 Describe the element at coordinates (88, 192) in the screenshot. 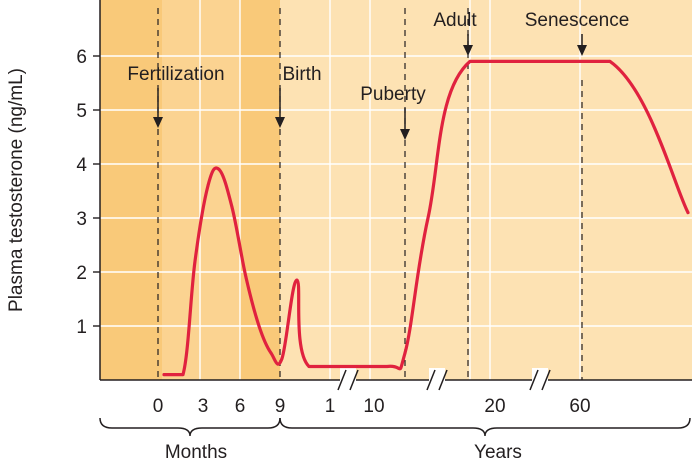

I see `y-axis-ticks: 1 2 3 4 5 6` at that location.